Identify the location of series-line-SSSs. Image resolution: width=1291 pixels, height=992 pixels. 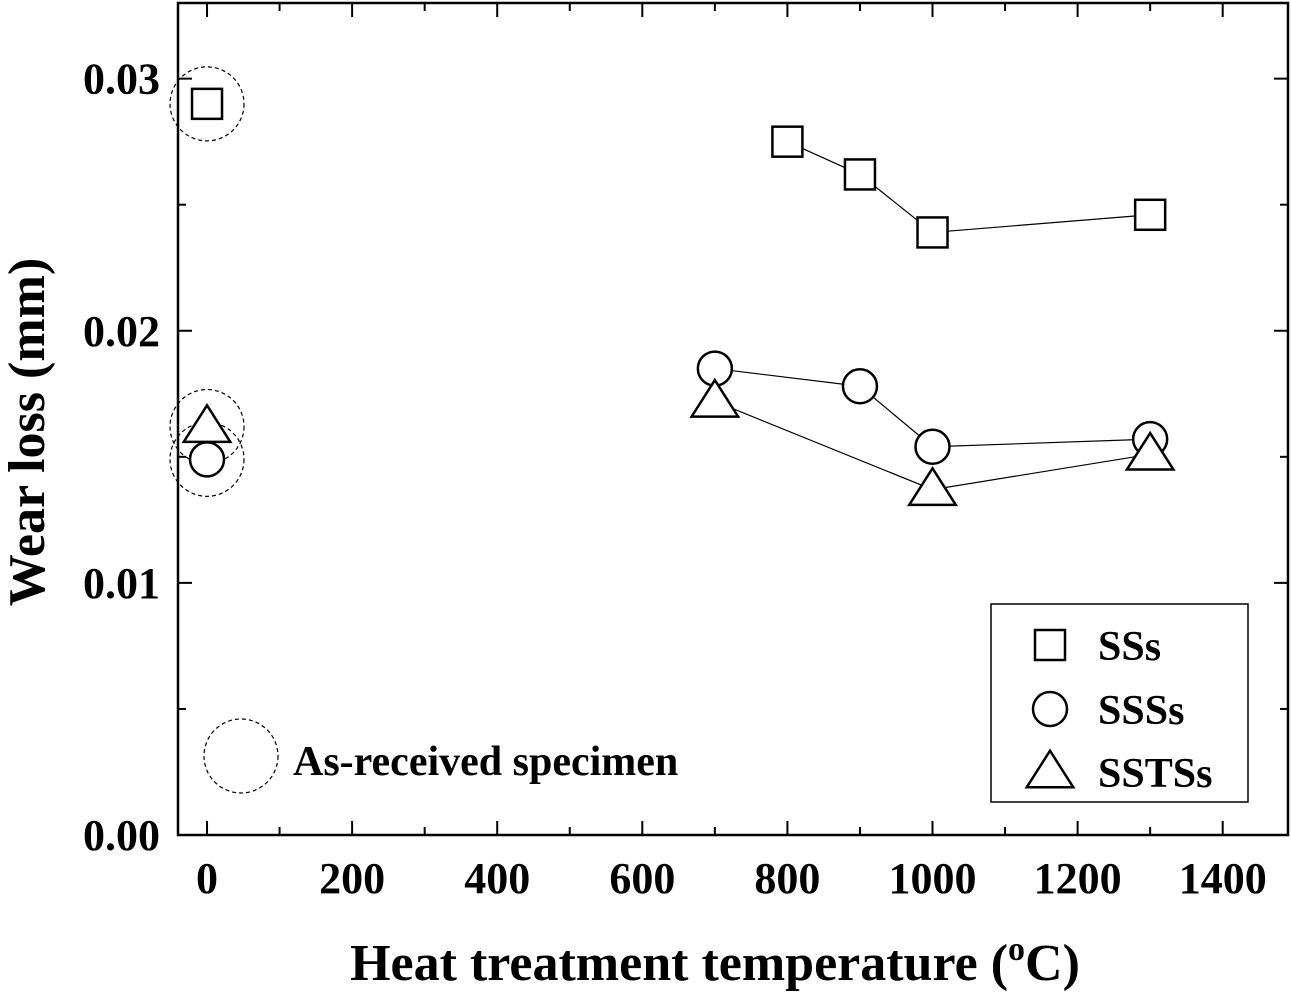
(932, 407).